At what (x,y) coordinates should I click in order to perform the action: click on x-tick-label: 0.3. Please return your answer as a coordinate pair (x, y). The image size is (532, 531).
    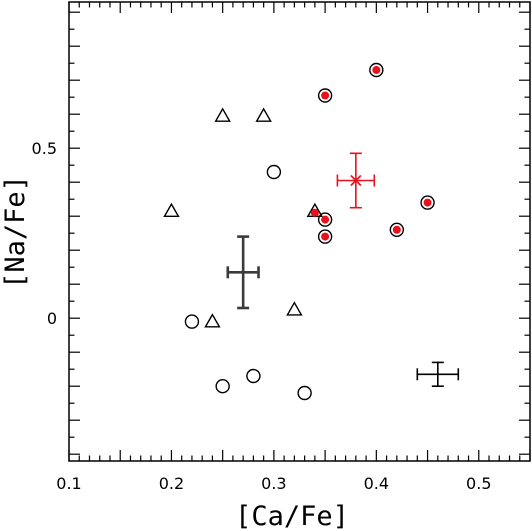
    Looking at the image, I should click on (273, 483).